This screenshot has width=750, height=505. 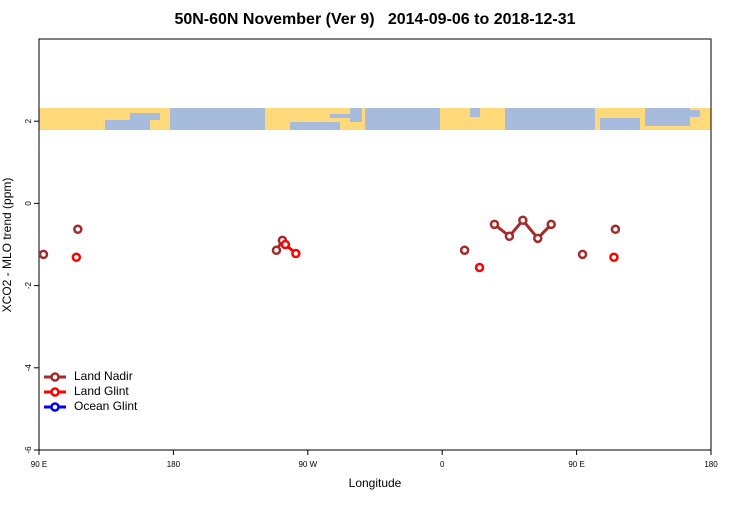 What do you see at coordinates (307, 464) in the screenshot?
I see `x-tick-label: 90 W` at bounding box center [307, 464].